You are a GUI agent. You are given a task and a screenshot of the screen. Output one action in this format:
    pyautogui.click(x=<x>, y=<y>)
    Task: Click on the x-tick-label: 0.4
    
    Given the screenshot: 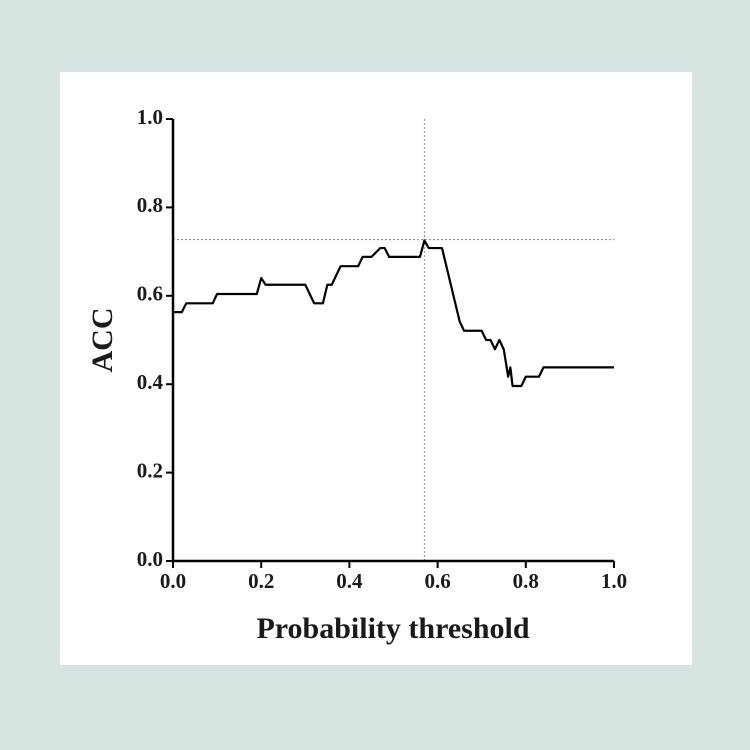 What is the action you would take?
    pyautogui.click(x=349, y=581)
    